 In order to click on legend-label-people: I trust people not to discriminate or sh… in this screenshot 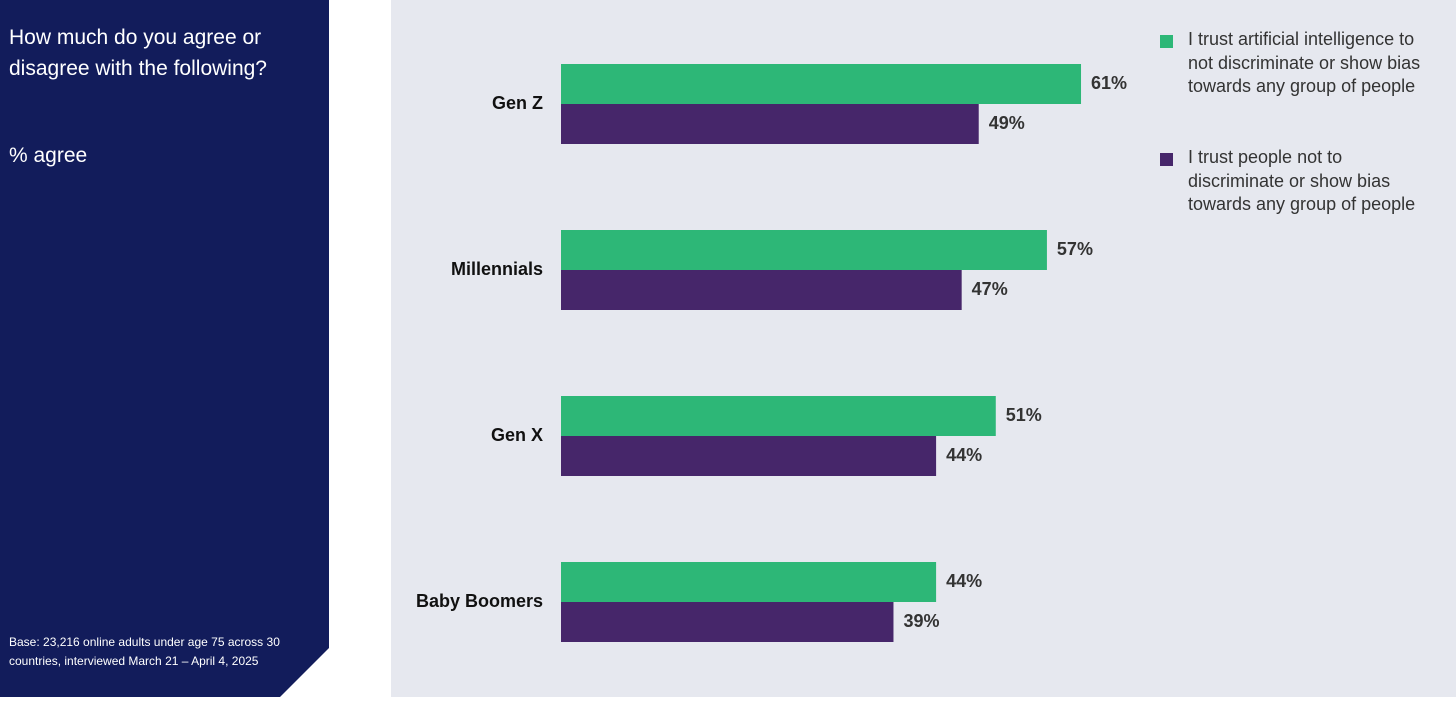, I will do `click(1302, 180)`.